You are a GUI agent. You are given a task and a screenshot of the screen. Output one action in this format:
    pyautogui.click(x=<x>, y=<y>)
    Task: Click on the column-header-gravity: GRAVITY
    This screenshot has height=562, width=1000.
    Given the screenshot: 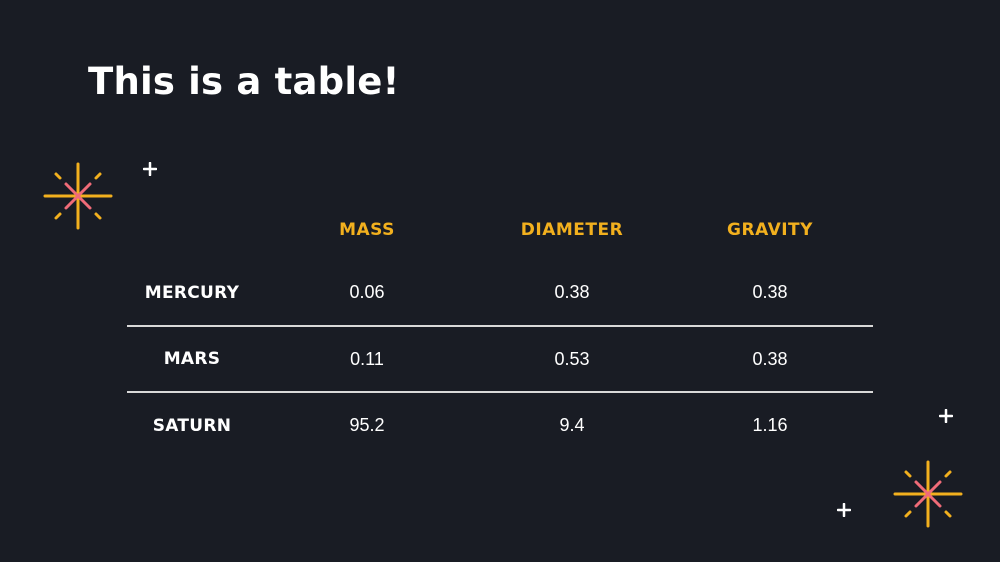 What is the action you would take?
    pyautogui.click(x=770, y=230)
    